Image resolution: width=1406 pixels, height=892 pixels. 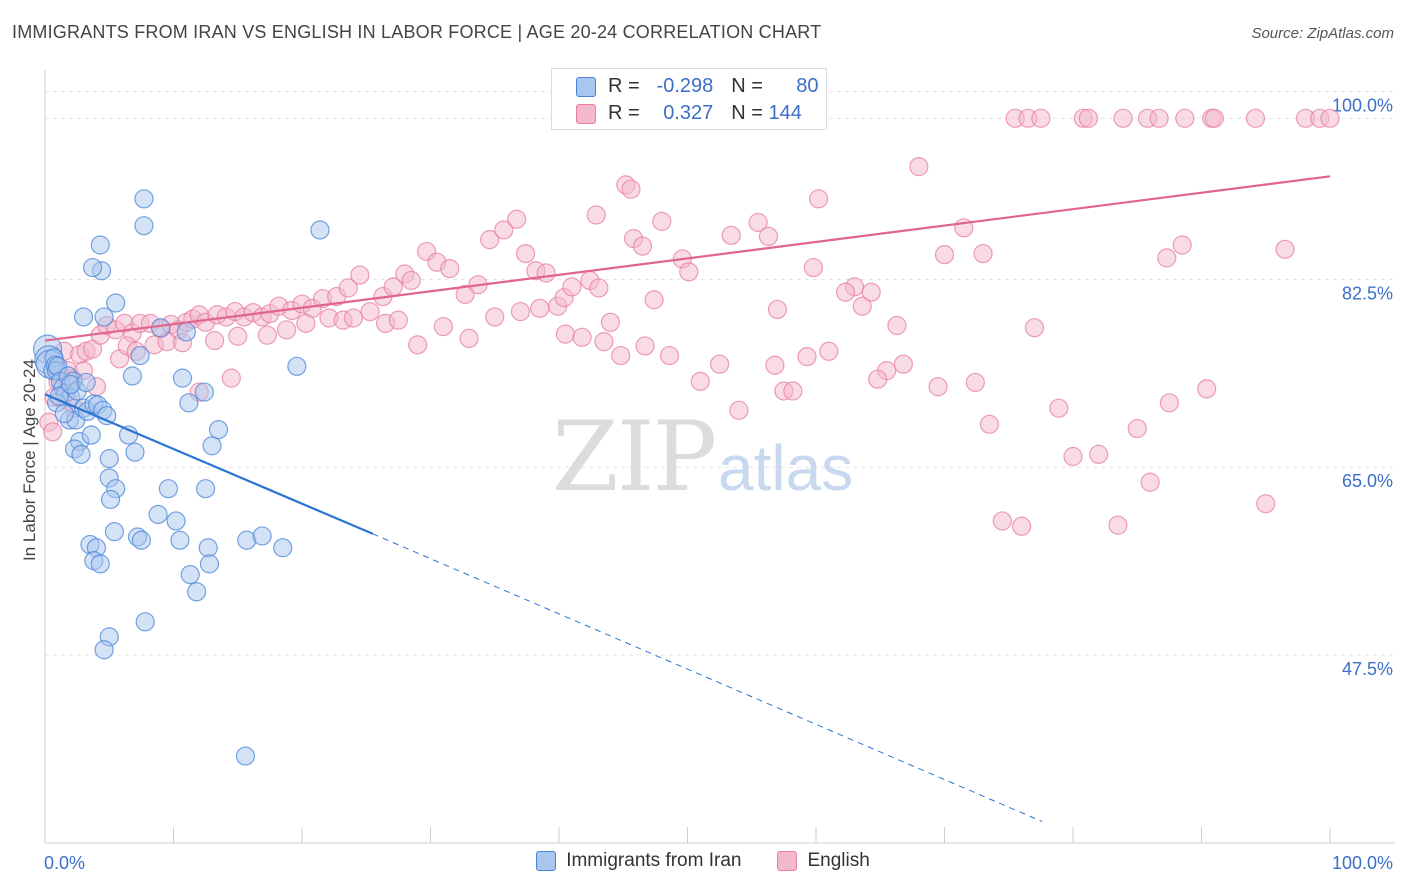 What do you see at coordinates (546, 861) in the screenshot?
I see `legend-swatch-blue` at bounding box center [546, 861].